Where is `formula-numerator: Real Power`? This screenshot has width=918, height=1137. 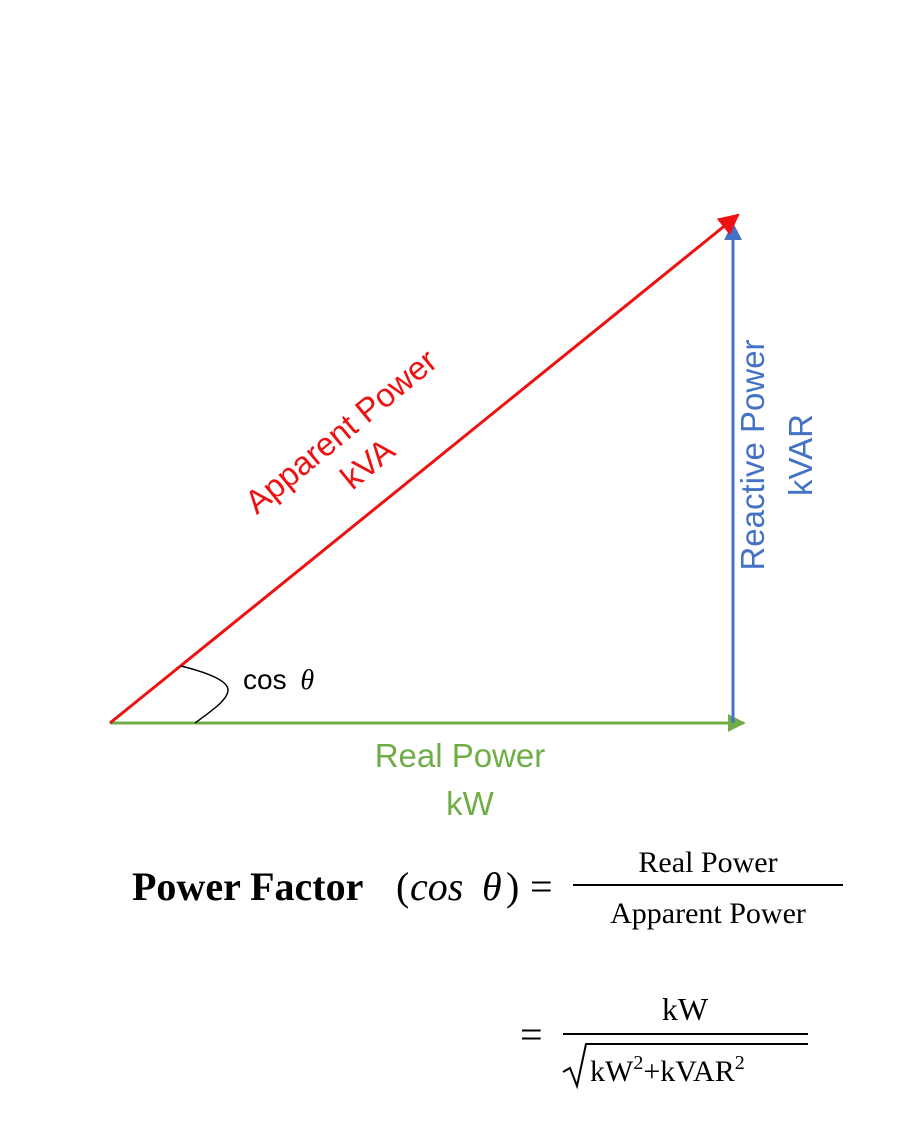 formula-numerator: Real Power is located at coordinates (707, 862).